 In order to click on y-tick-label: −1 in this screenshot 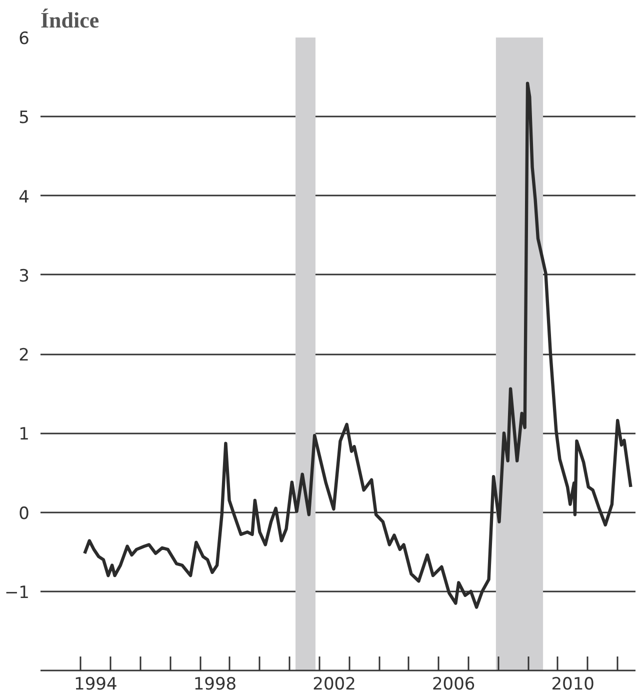, I will do `click(17, 592)`.